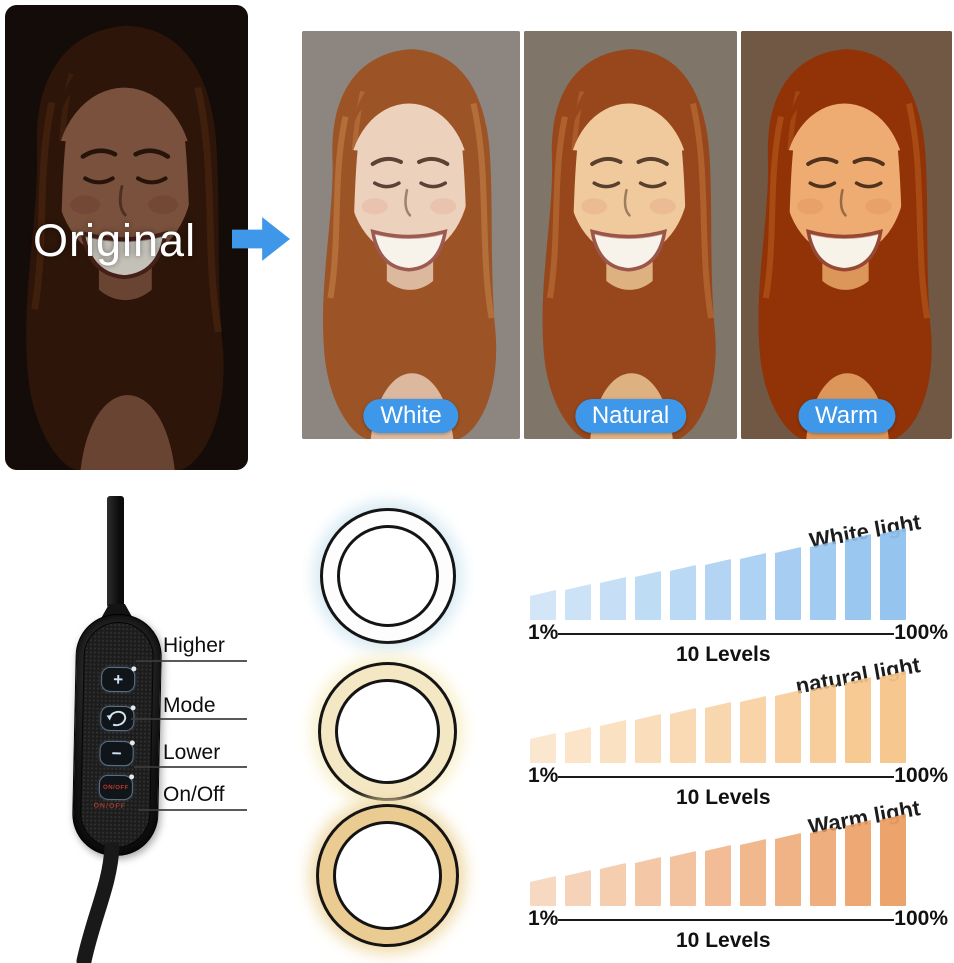 This screenshot has height=963, width=954. Describe the element at coordinates (846, 416) in the screenshot. I see `warm-mode-badge: Warm` at that location.